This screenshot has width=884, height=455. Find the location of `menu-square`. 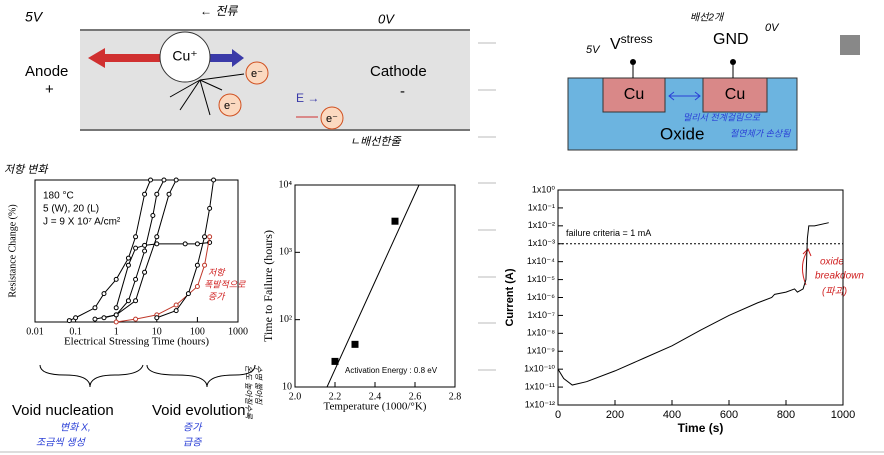

menu-square is located at coordinates (850, 45).